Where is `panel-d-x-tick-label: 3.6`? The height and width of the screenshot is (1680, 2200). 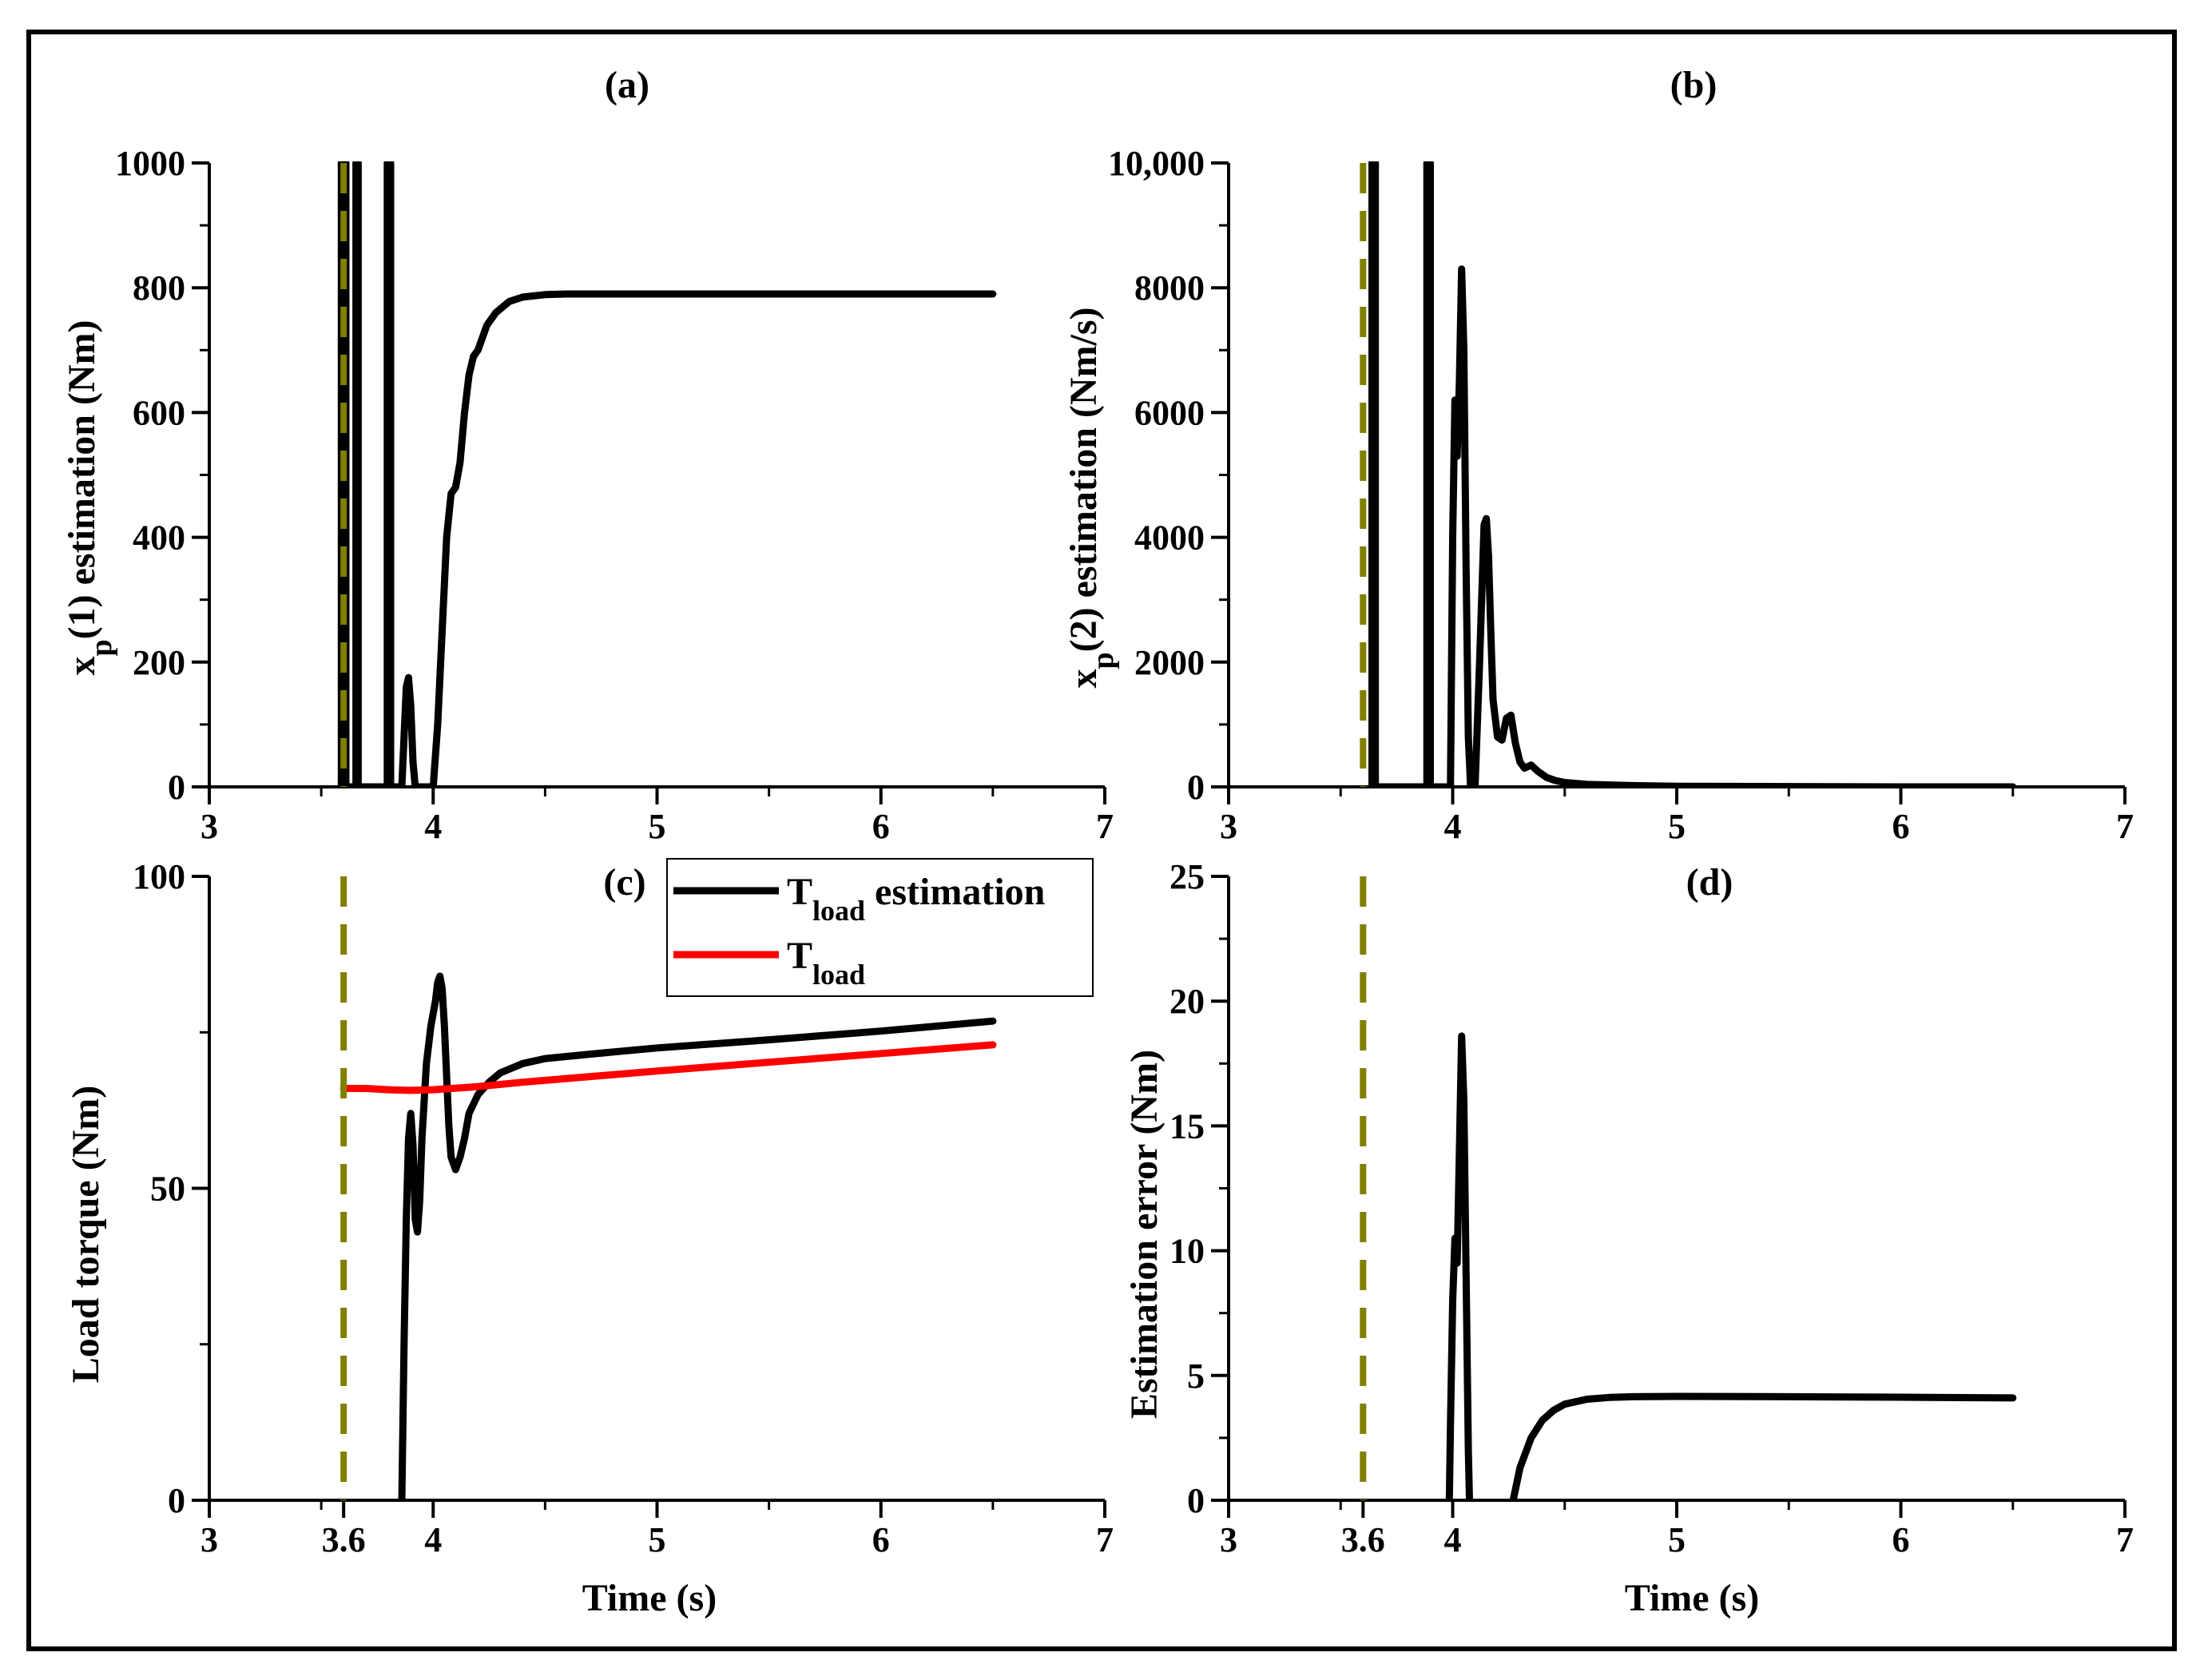 panel-d-x-tick-label: 3.6 is located at coordinates (1363, 1539).